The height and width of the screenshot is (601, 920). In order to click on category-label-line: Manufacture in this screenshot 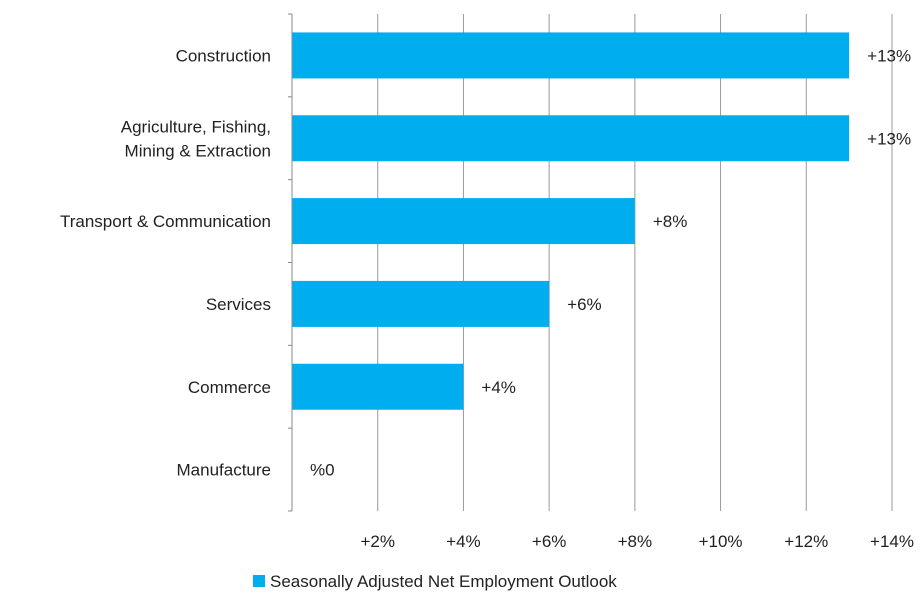, I will do `click(224, 470)`.